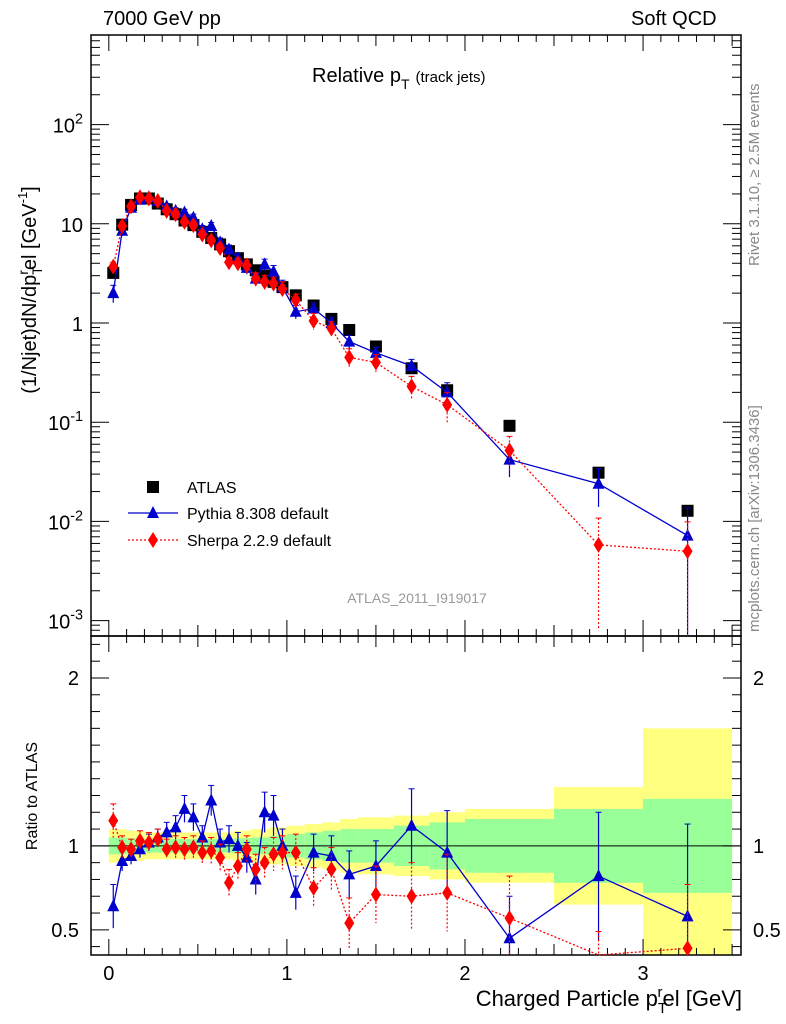  What do you see at coordinates (162, 19) in the screenshot?
I see `header-left-label: 7000 GeV pp` at bounding box center [162, 19].